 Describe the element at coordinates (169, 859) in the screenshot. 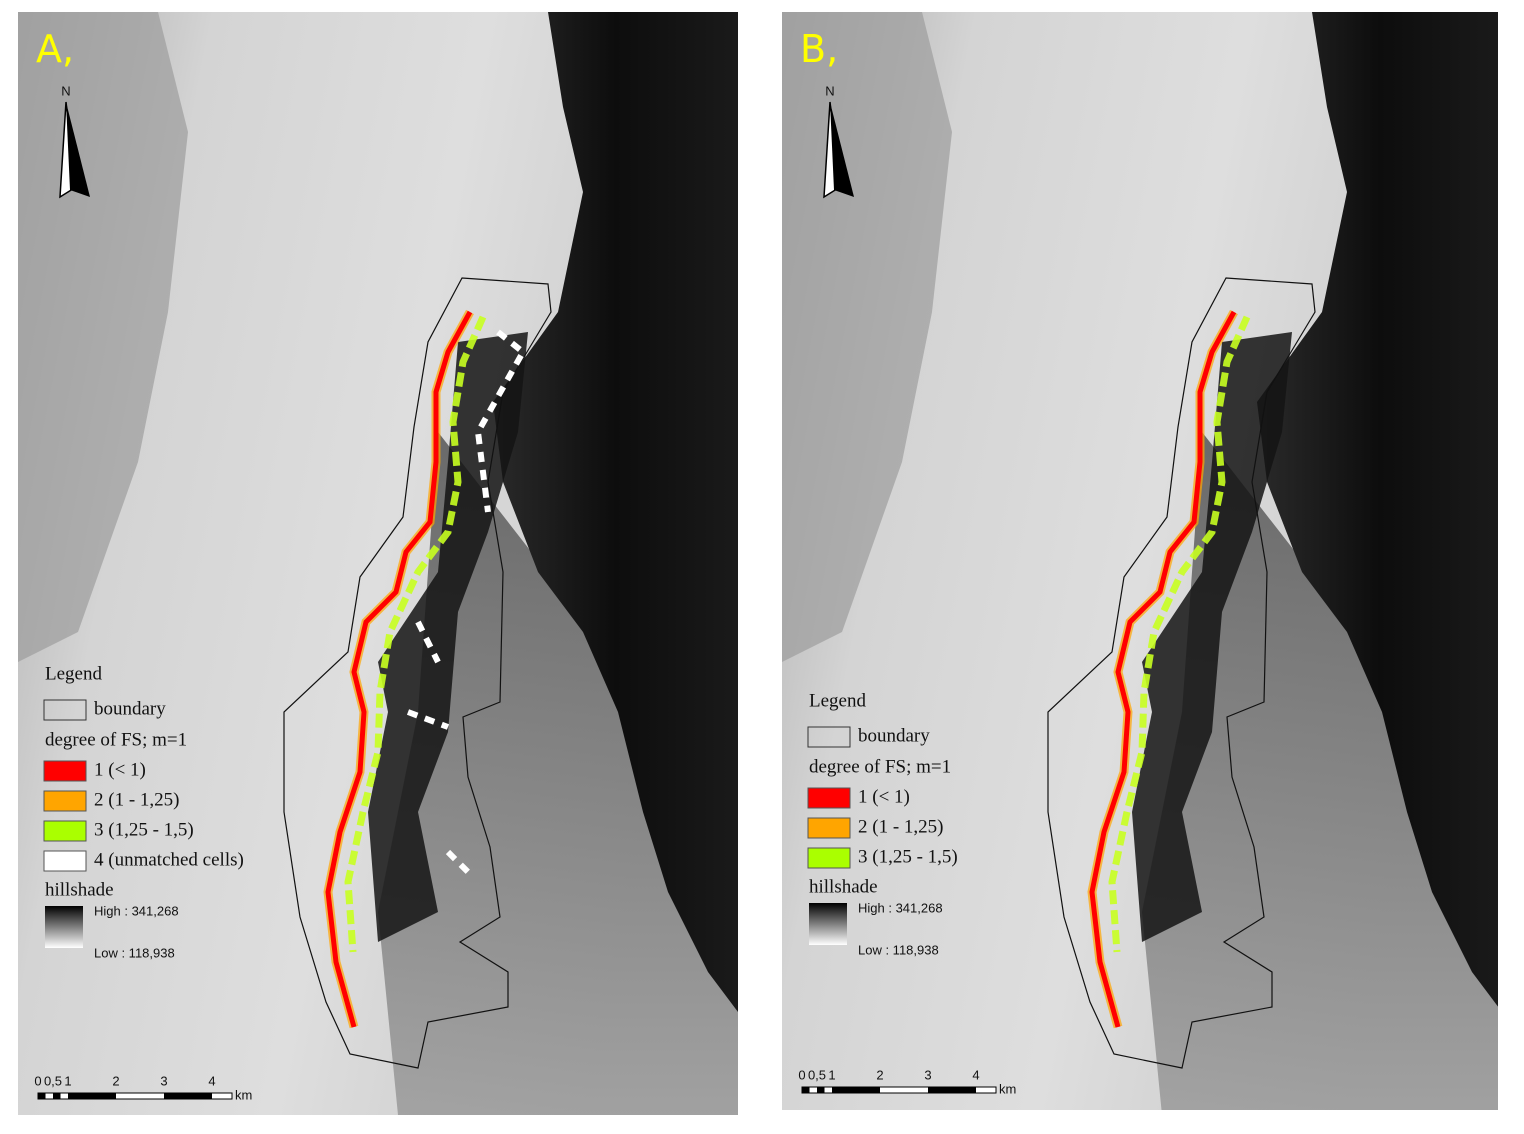

I see `legend-label: 4 (unmatched cells)` at that location.